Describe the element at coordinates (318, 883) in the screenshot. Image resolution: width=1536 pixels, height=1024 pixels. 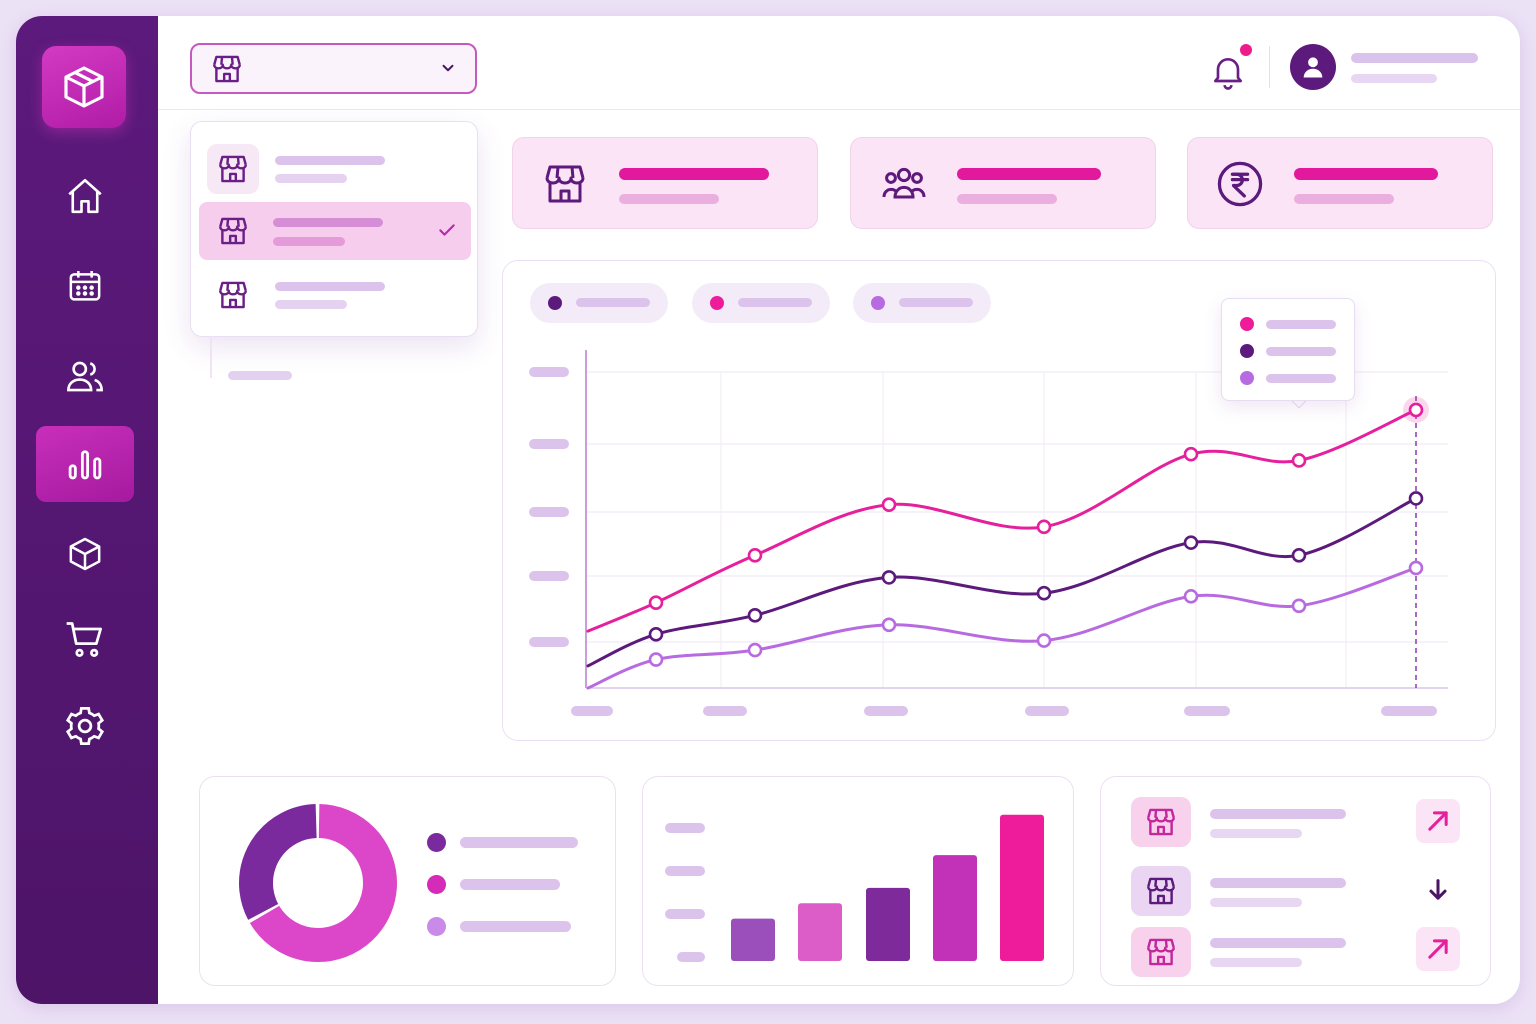
I see `donut-slice` at that location.